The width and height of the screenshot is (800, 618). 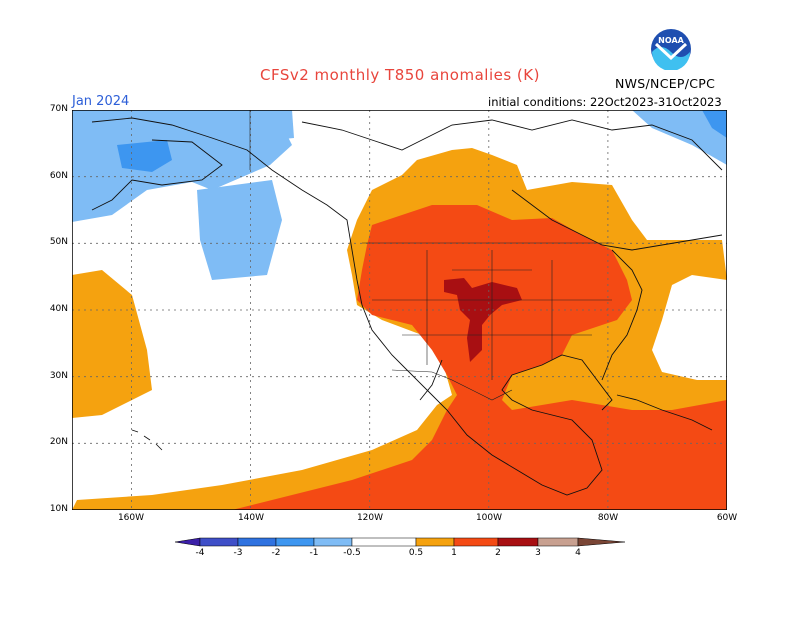 What do you see at coordinates (498, 553) in the screenshot?
I see `legend-label-2: 2` at bounding box center [498, 553].